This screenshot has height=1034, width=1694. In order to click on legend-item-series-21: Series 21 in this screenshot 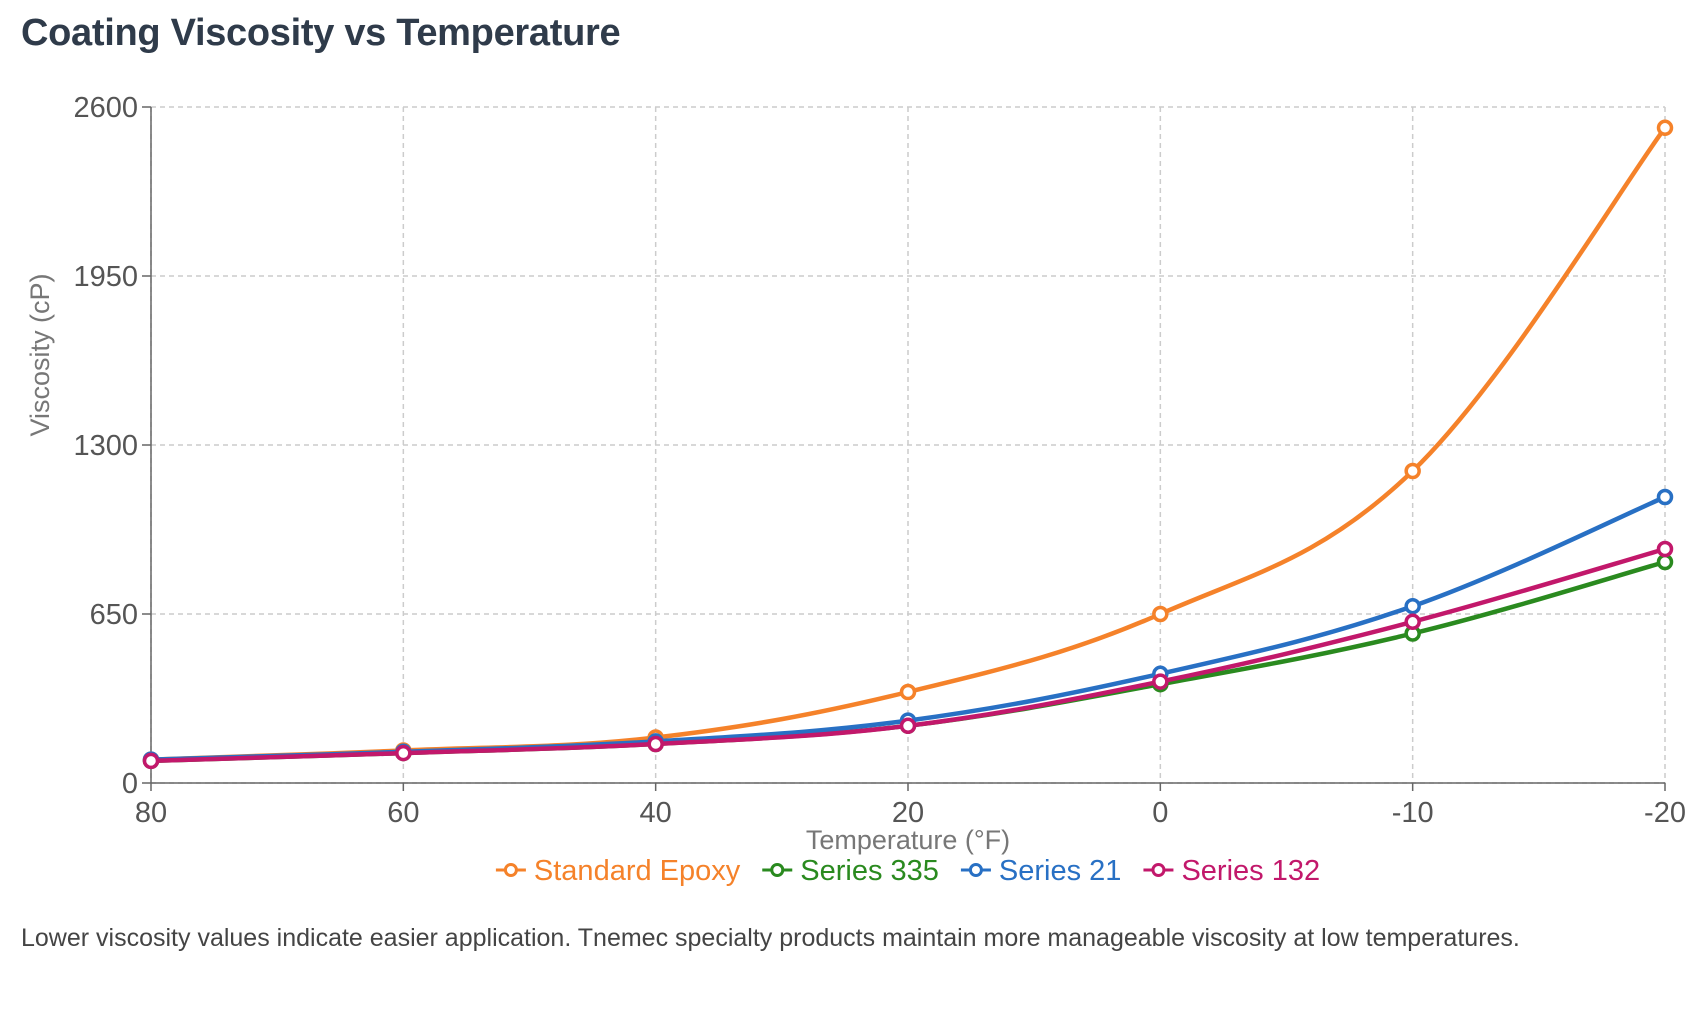, I will do `click(1041, 871)`.